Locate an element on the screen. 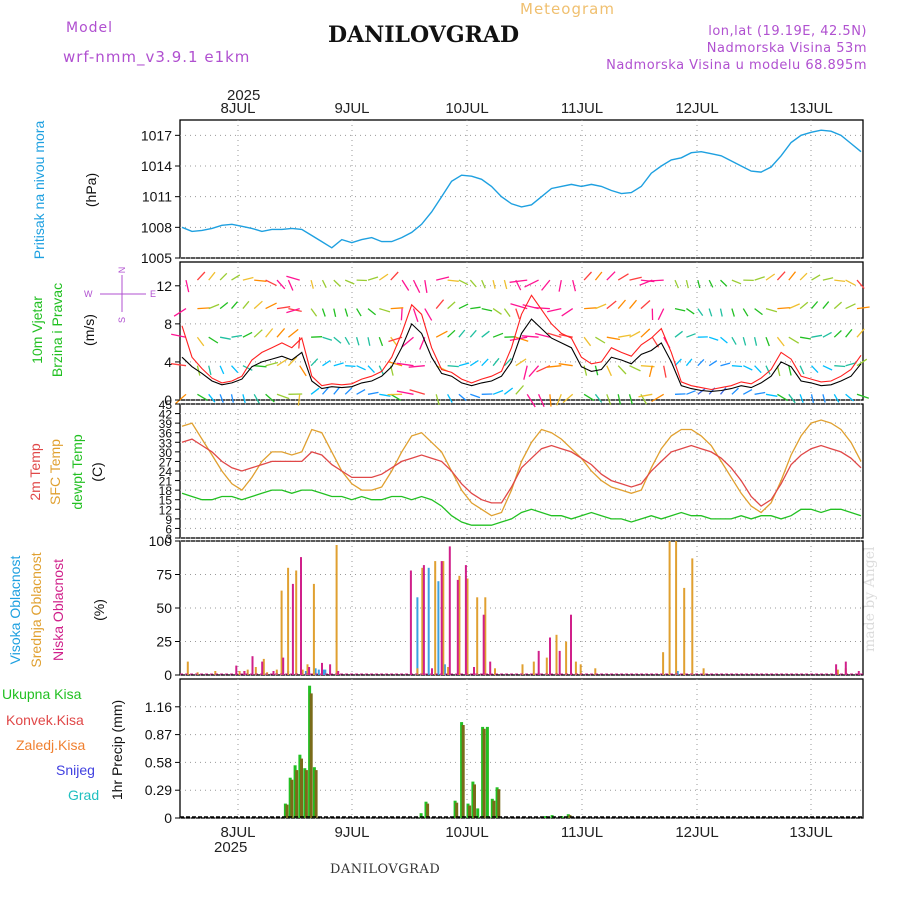 The width and height of the screenshot is (900, 900). day-label-bottom: 13JUL is located at coordinates (810, 832).